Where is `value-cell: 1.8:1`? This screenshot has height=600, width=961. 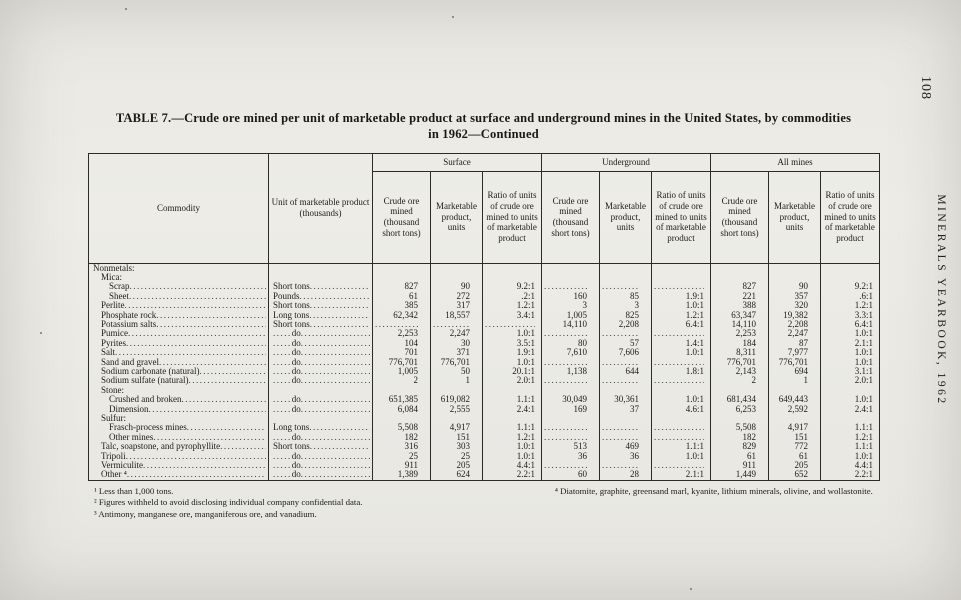
value-cell: 1.8:1 is located at coordinates (681, 371).